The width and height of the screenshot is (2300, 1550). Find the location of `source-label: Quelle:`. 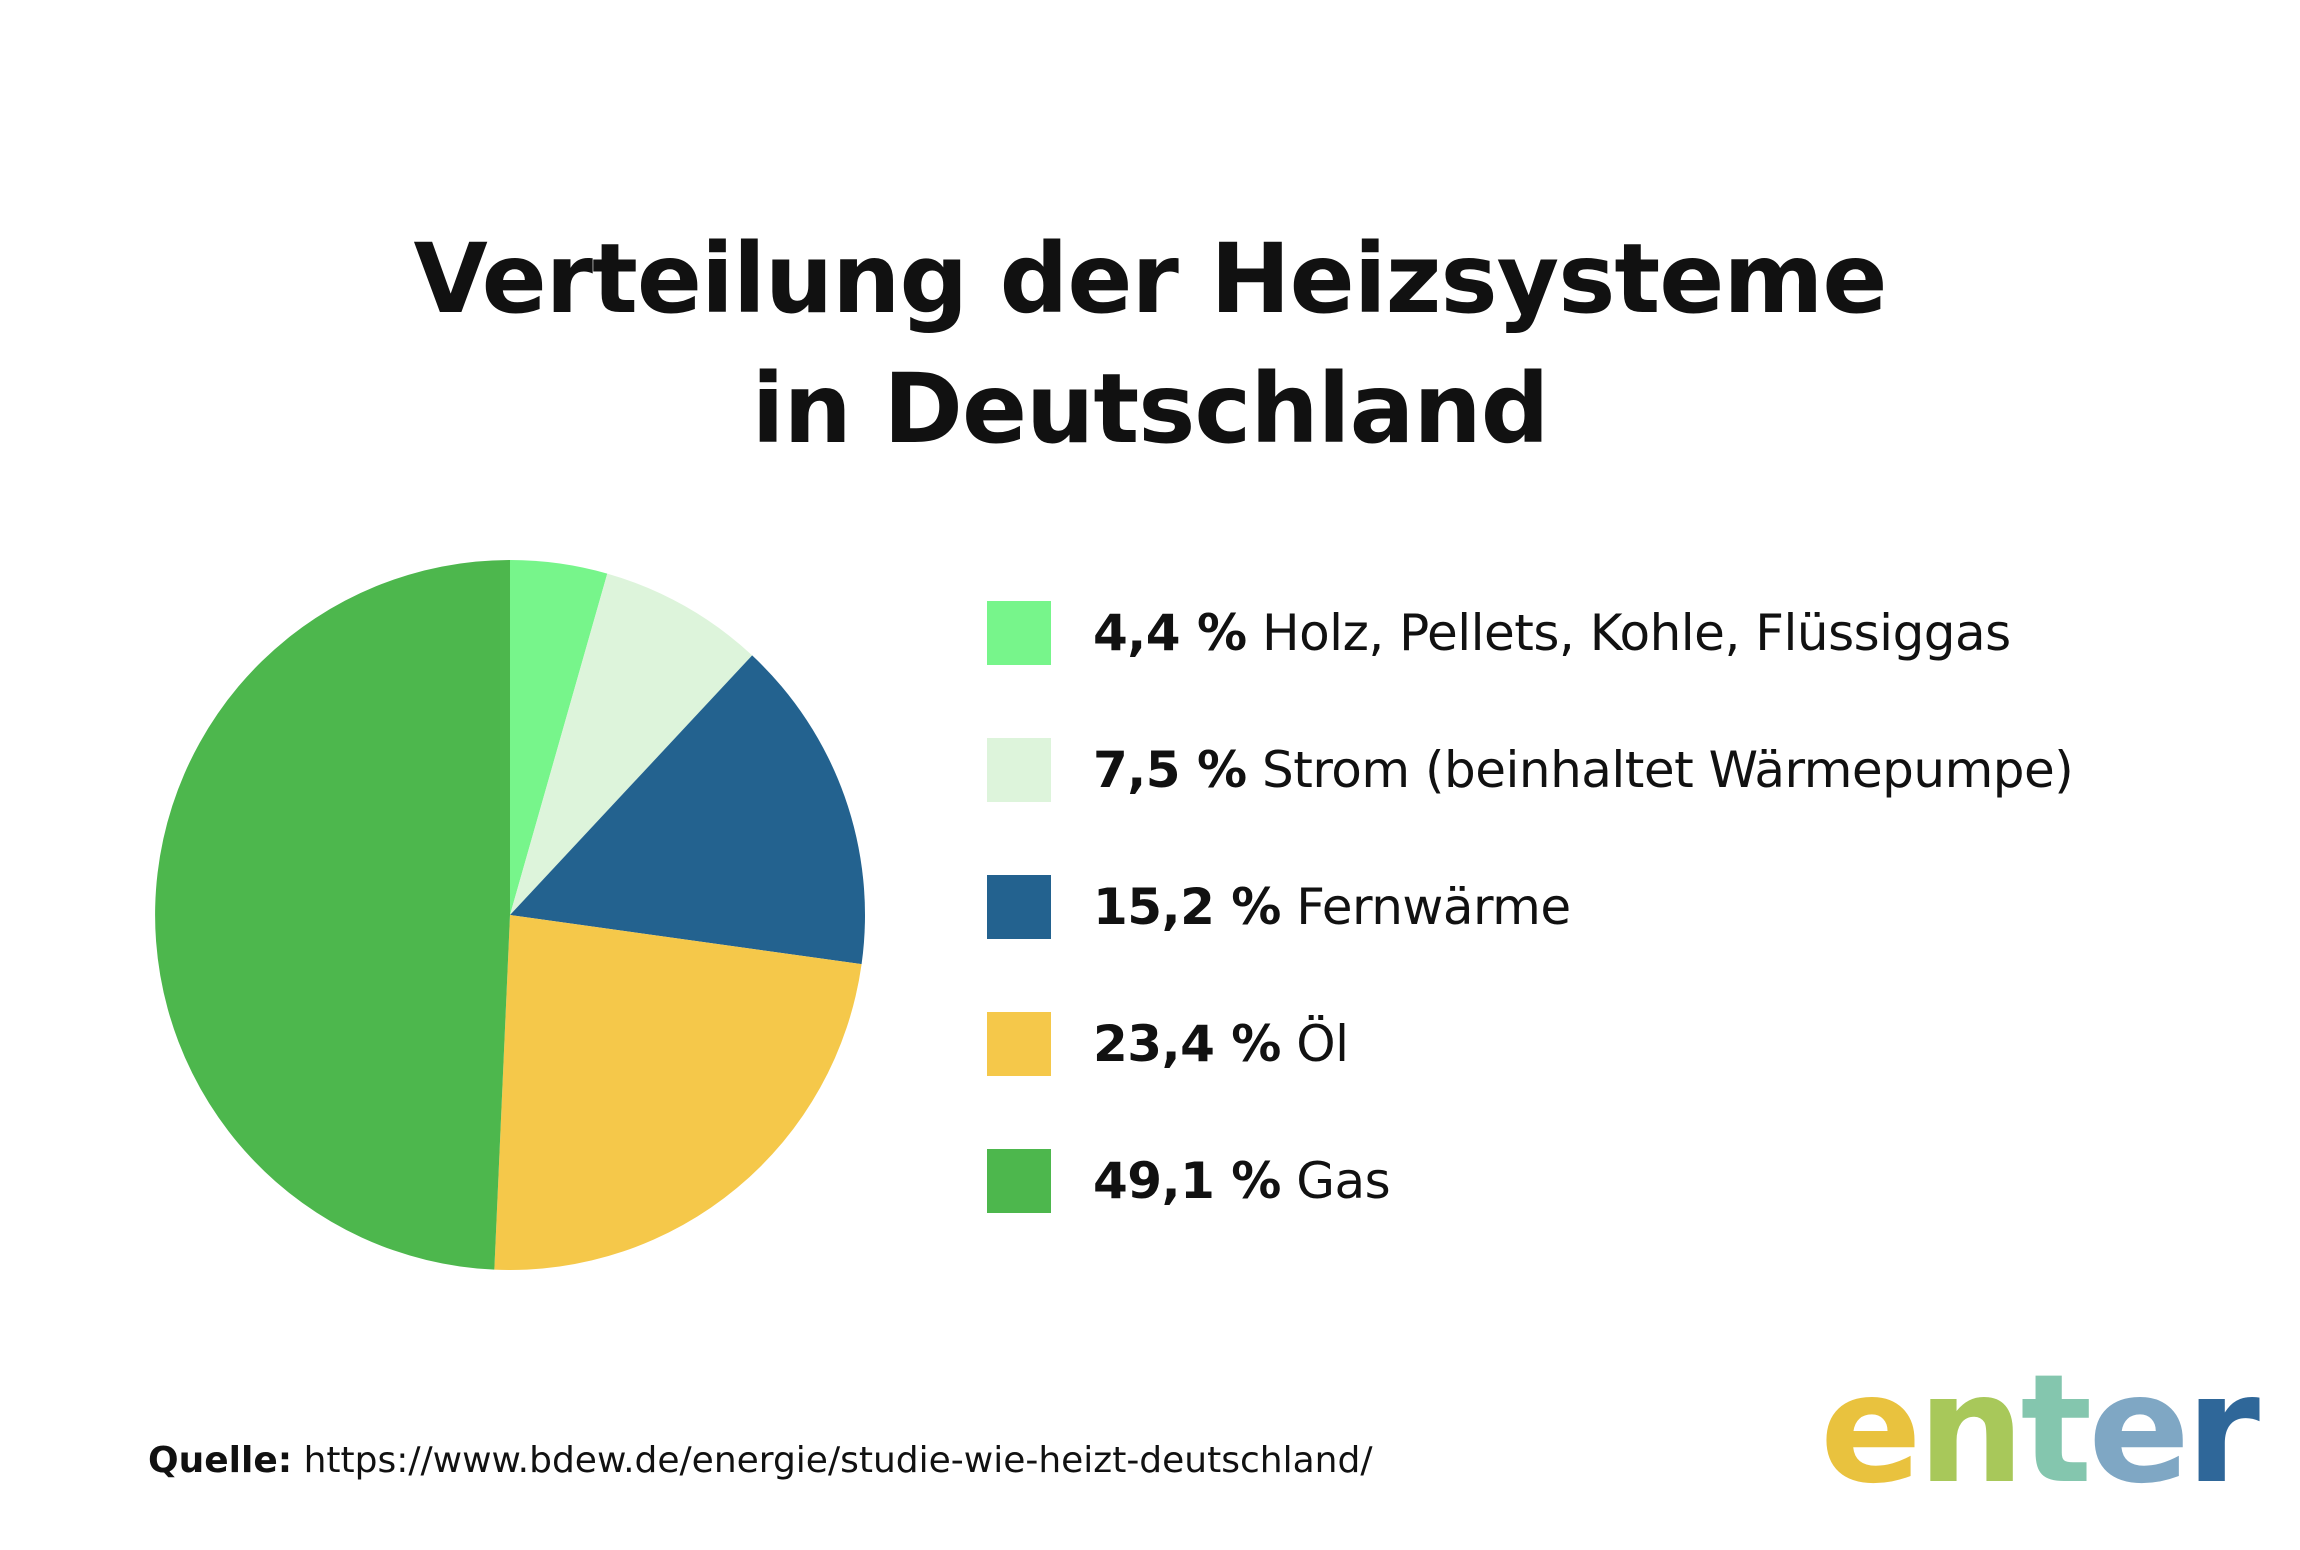

source-label: Quelle: is located at coordinates (220, 1460).